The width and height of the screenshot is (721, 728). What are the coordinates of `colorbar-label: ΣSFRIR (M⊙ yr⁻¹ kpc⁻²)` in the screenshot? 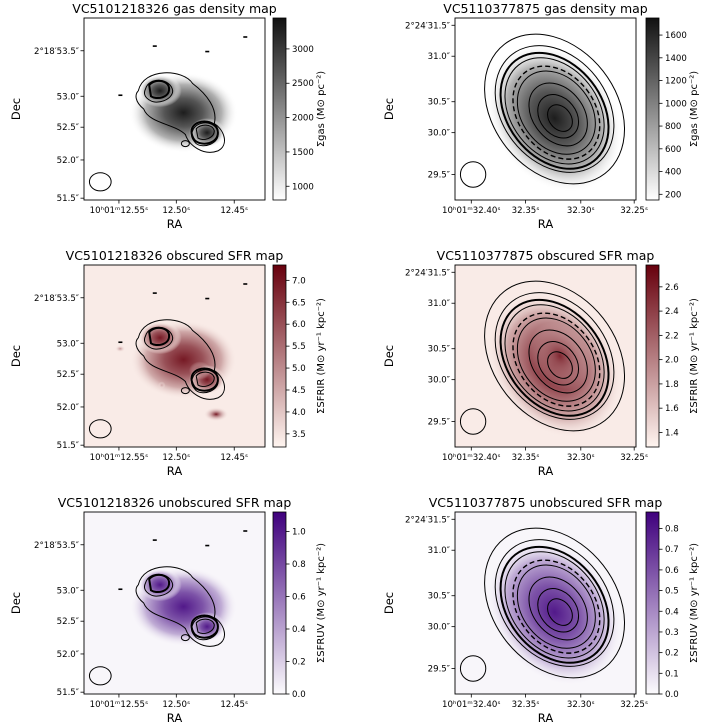 It's located at (694, 356).